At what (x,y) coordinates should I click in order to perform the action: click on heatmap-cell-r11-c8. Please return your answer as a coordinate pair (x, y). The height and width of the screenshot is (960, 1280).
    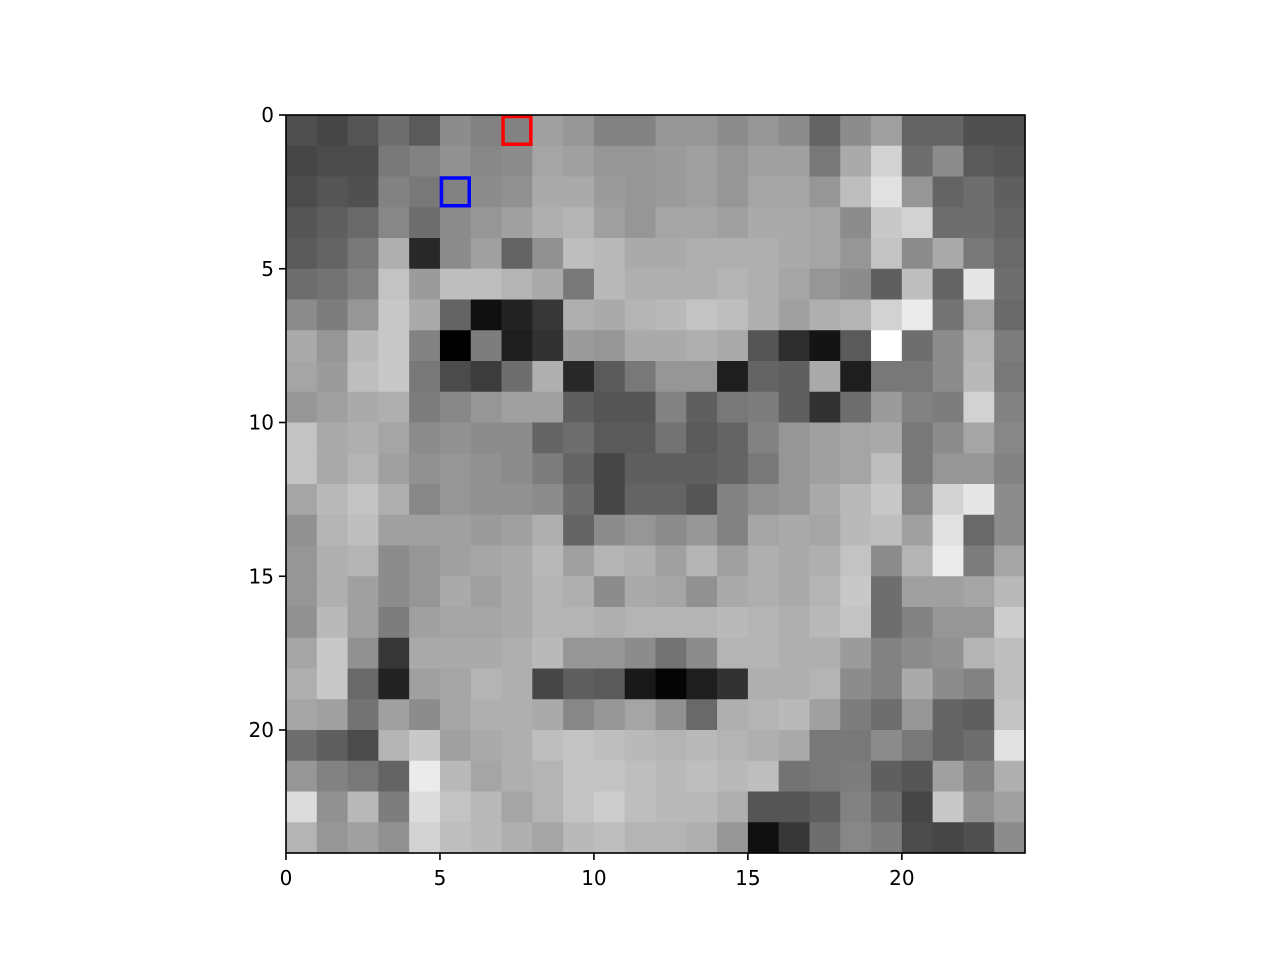
    Looking at the image, I should click on (548, 469).